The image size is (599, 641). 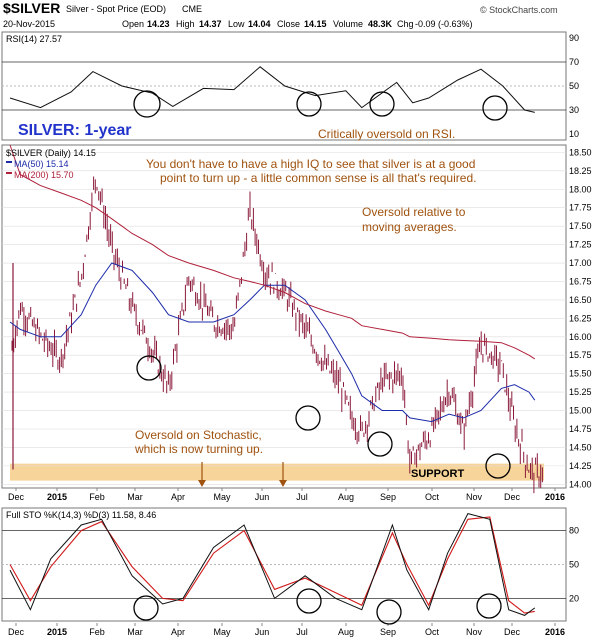 What do you see at coordinates (580, 226) in the screenshot?
I see `price-tick: 17.50` at bounding box center [580, 226].